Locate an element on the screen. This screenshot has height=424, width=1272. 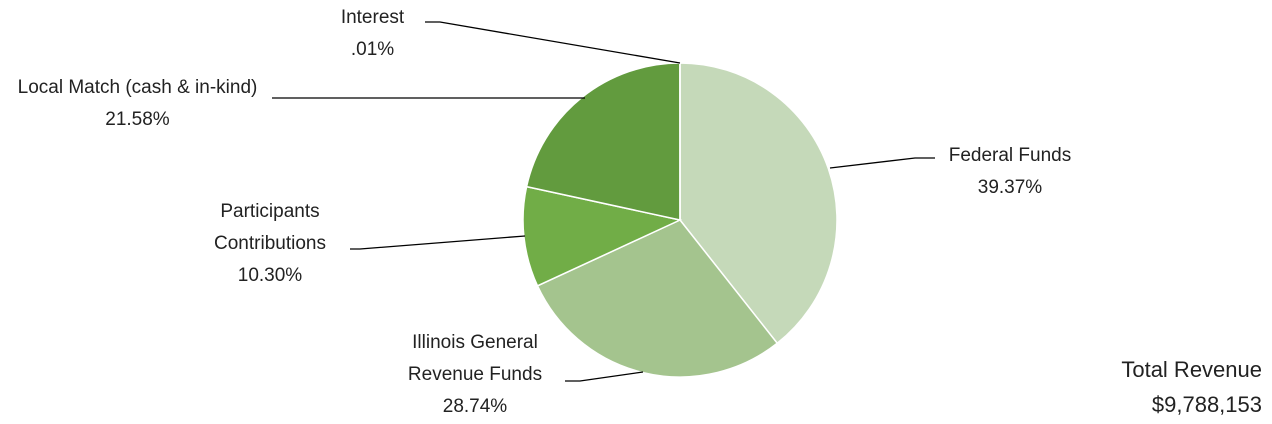
slice-name: Illinois General Revenue Funds is located at coordinates (475, 358).